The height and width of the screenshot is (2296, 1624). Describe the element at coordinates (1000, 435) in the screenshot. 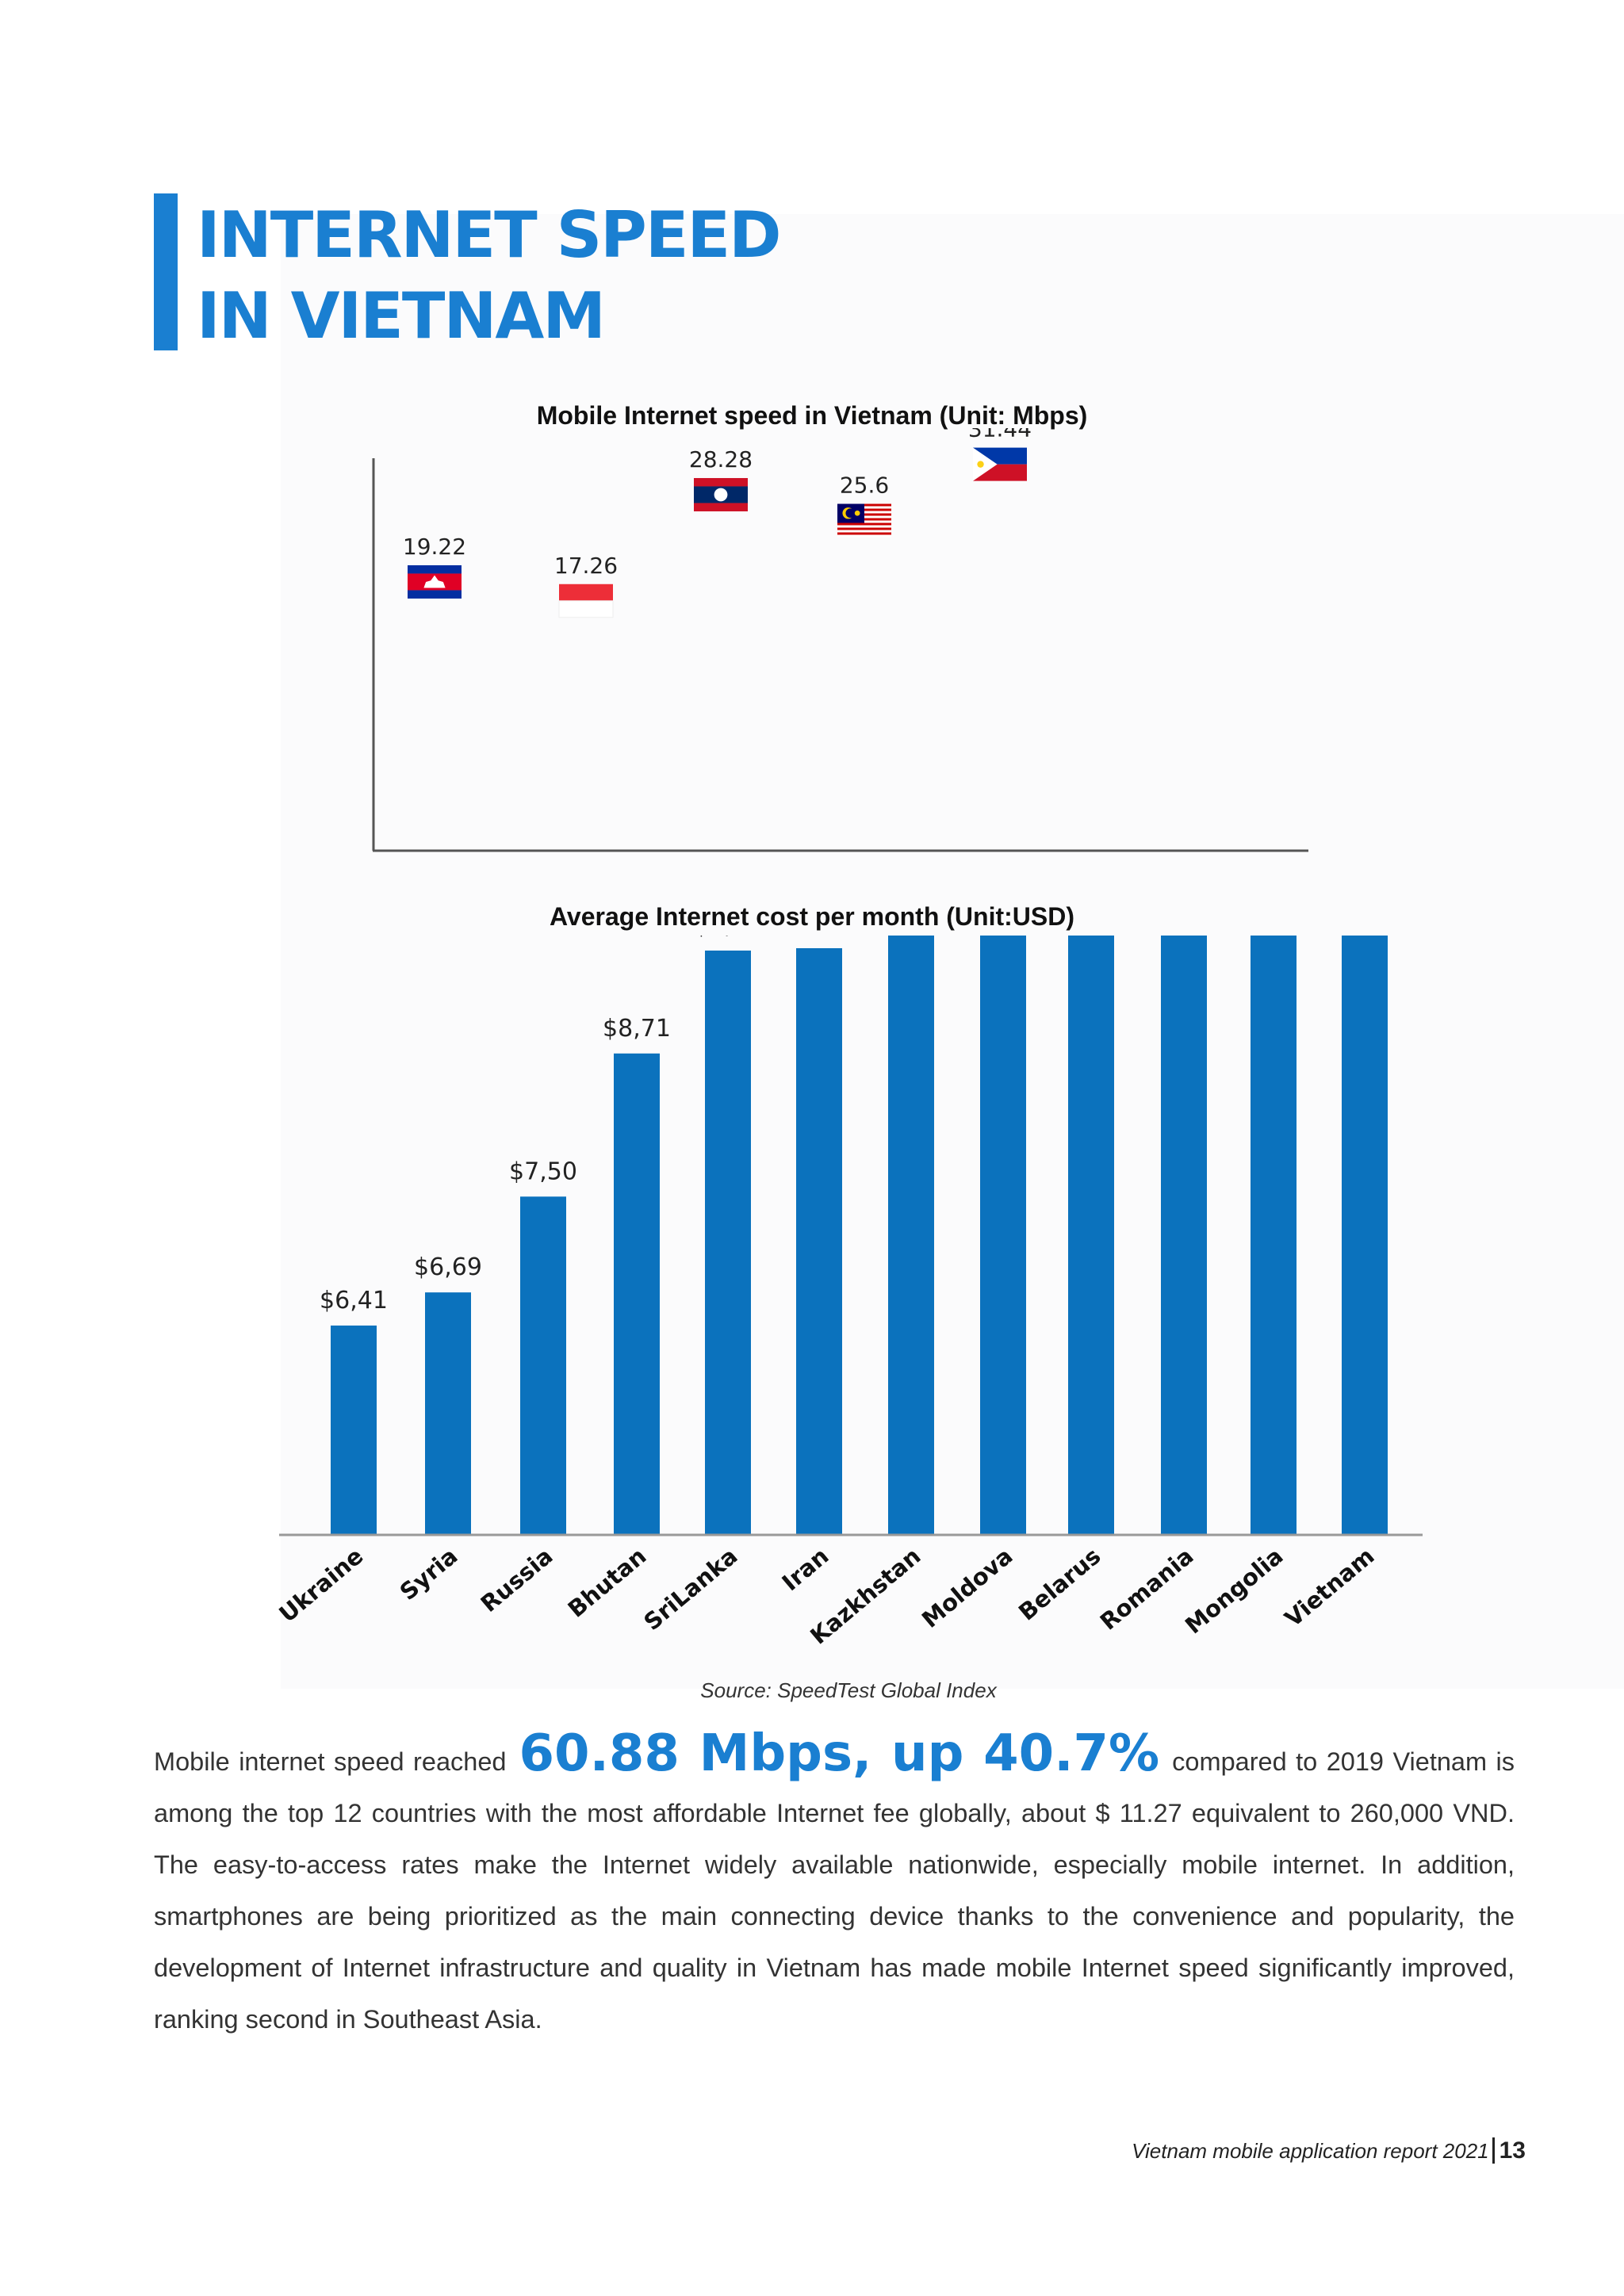

I see `speed-value-label: 31.44` at that location.